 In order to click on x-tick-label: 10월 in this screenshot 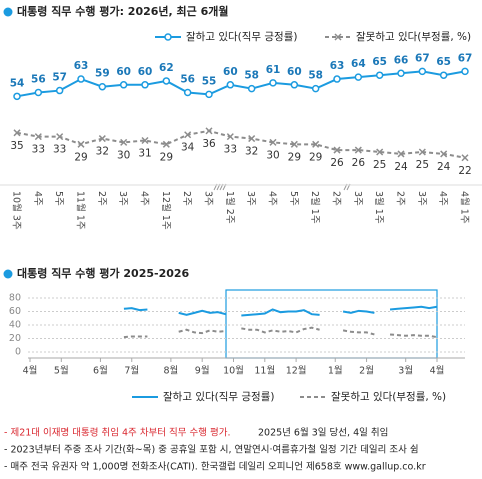, I will do `click(233, 371)`.